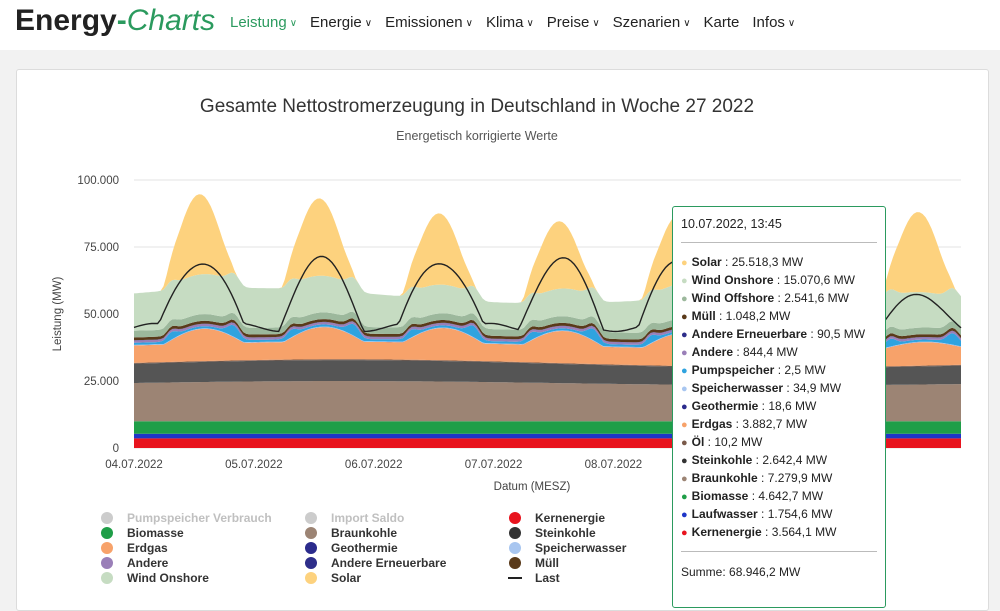  What do you see at coordinates (134, 465) in the screenshot?
I see `x-tick-label: 04.07.2022` at bounding box center [134, 465].